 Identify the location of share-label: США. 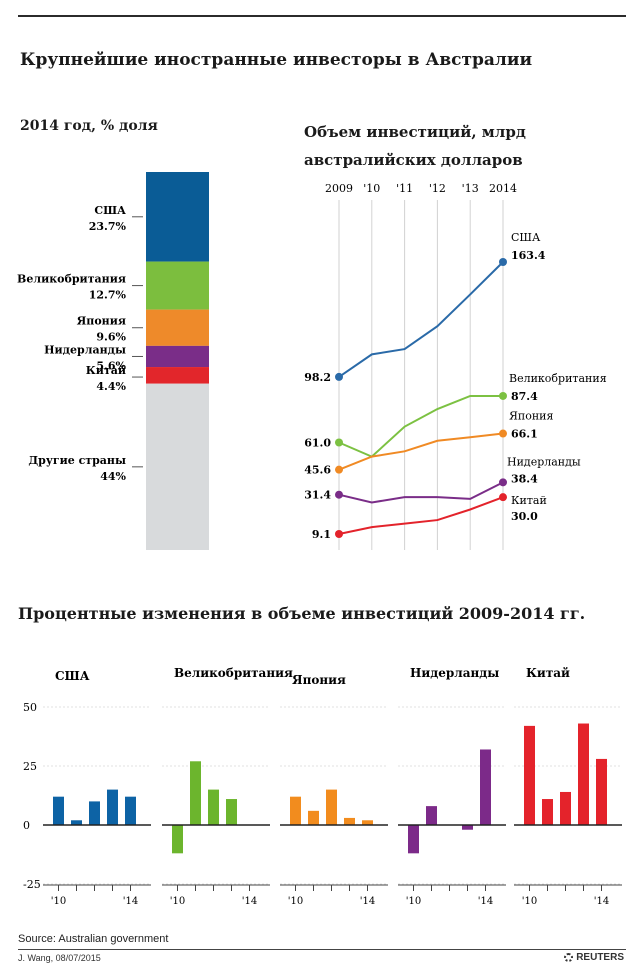
(110, 210).